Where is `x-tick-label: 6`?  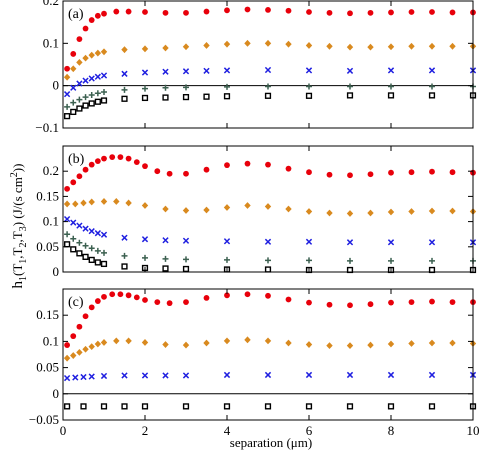
x-tick-label: 6 is located at coordinates (309, 430).